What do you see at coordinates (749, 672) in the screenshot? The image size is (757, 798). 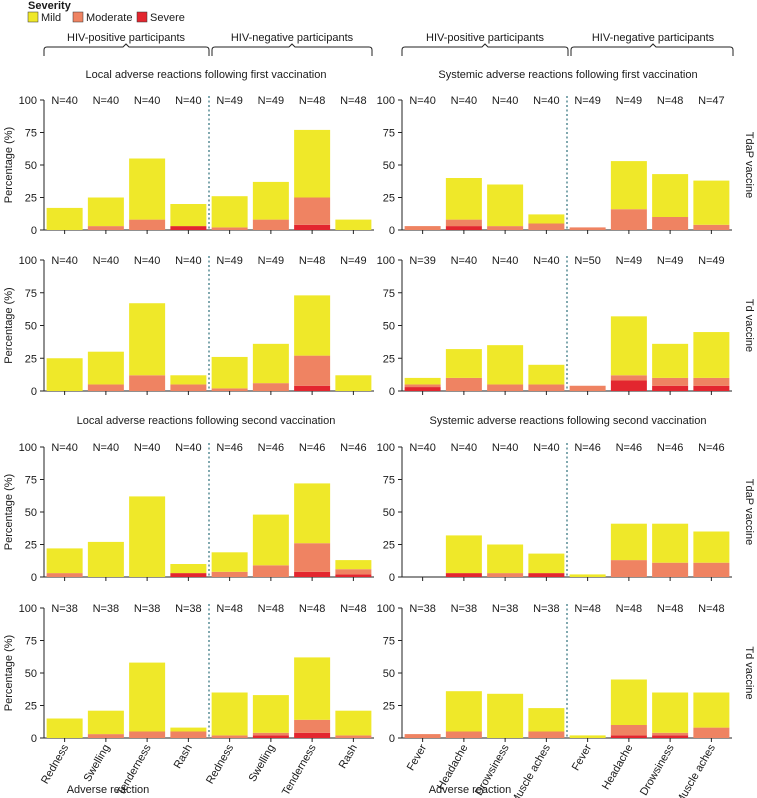 I see `row-label-vaccine: Td vaccine` at bounding box center [749, 672].